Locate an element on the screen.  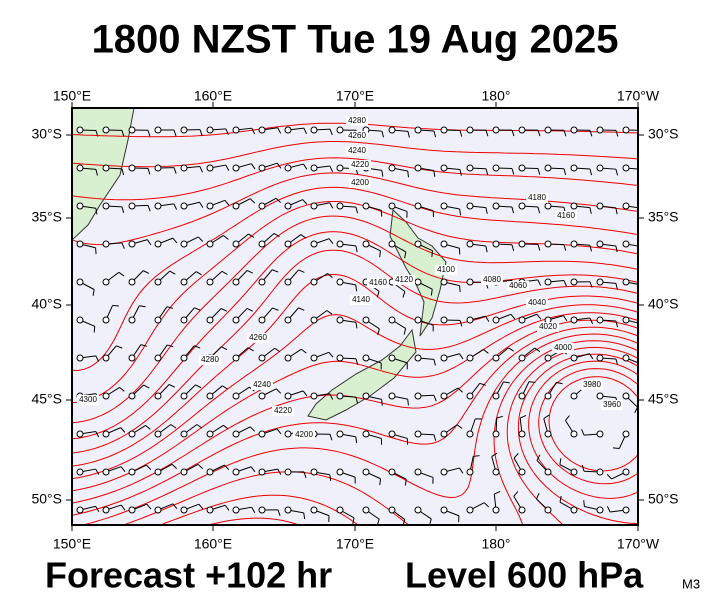
contour-label: 4140 is located at coordinates (361, 299).